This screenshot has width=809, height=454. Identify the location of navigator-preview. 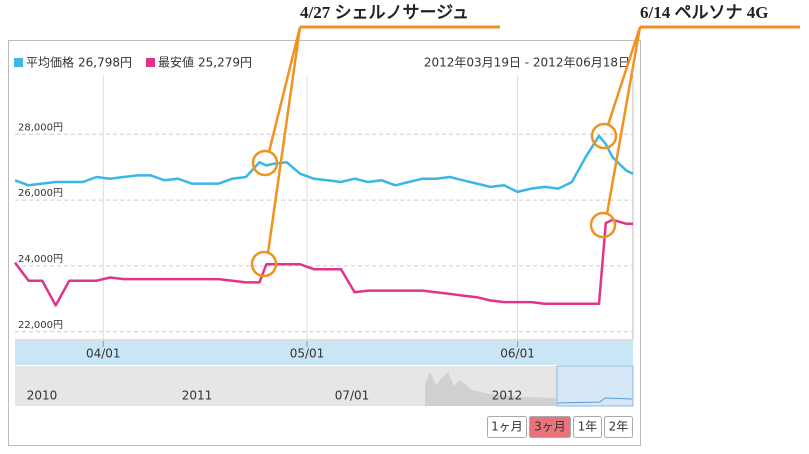
(490, 389).